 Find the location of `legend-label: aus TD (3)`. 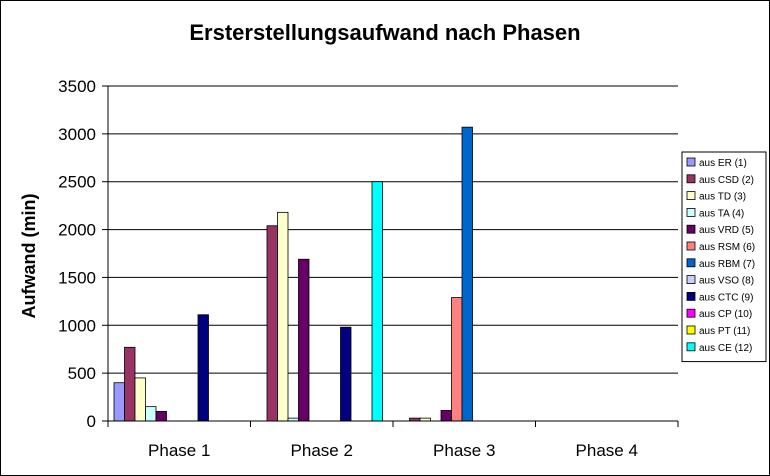

legend-label: aus TD (3) is located at coordinates (722, 197).